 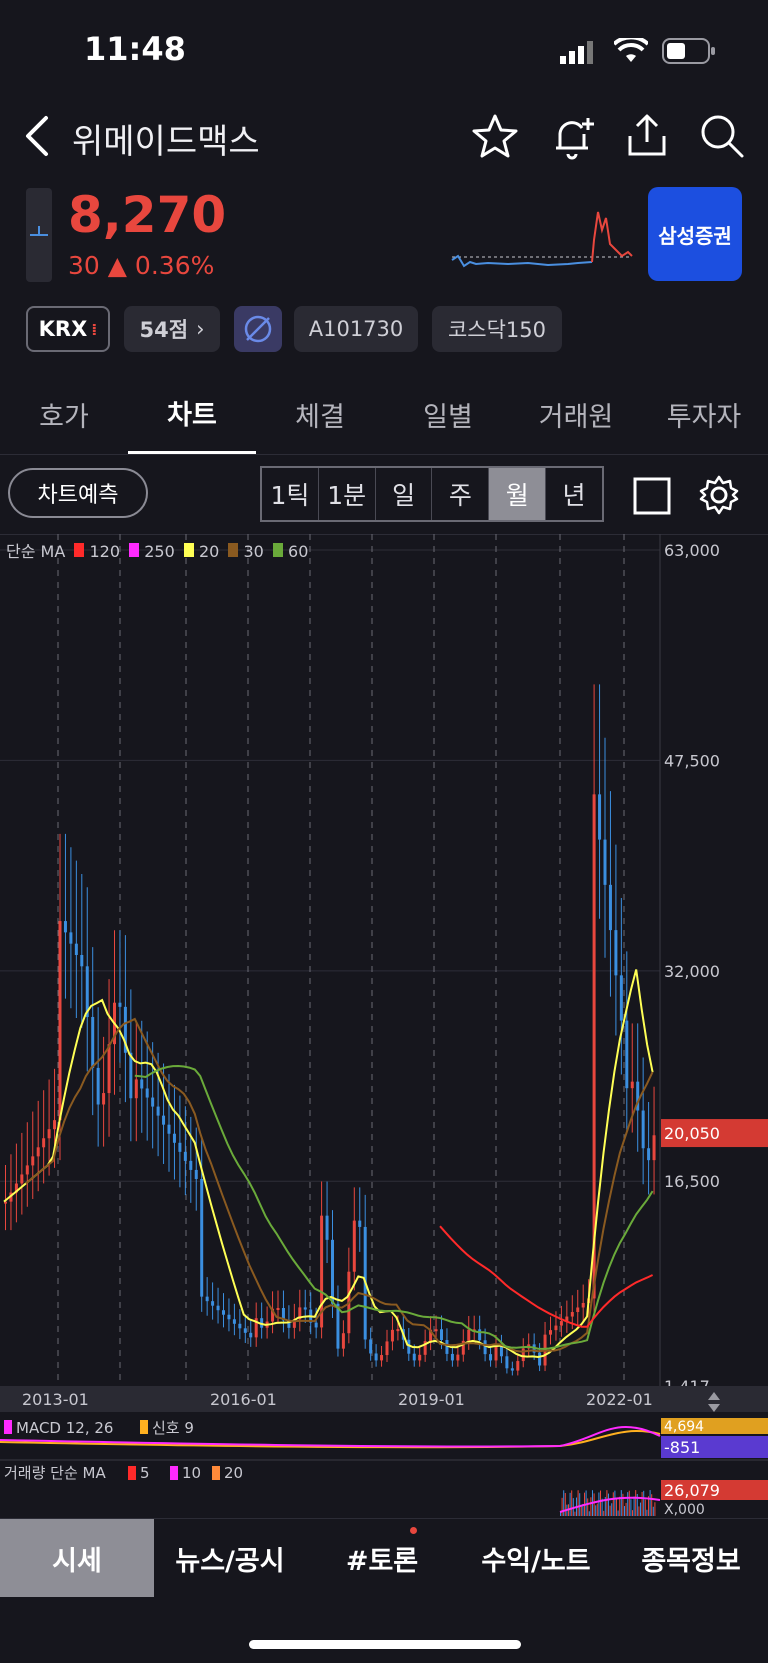 I want to click on chart-toolbar: 차트예측 1틱 1분 일 주 월 년, so click(x=384, y=495).